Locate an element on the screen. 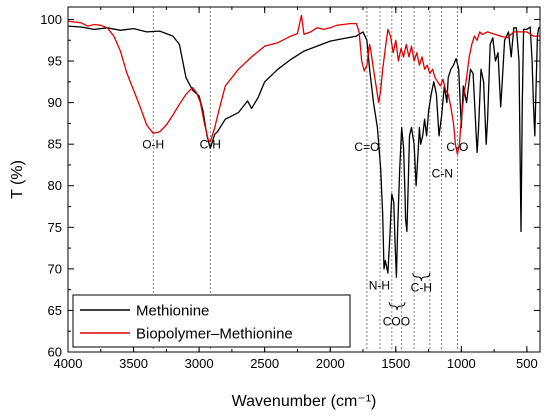 The image size is (550, 416). x-tick-label: 3000 is located at coordinates (199, 363).